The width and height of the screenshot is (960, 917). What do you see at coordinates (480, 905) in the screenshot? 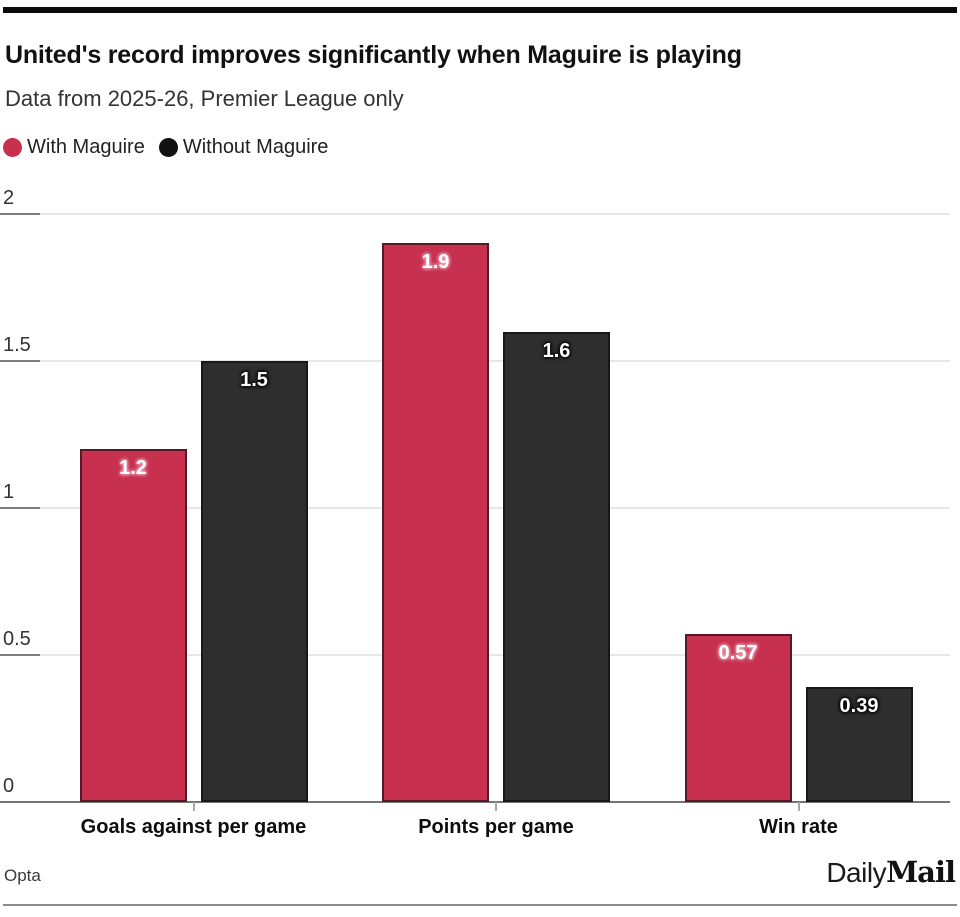
I see `bottom-divider` at bounding box center [480, 905].